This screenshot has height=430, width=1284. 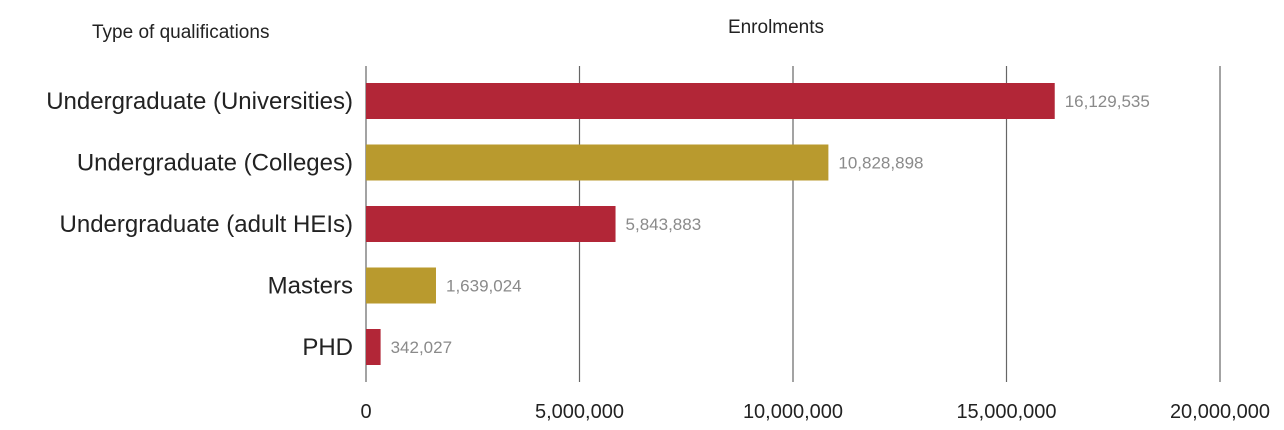 I want to click on x-tick-labels: 0 5,000,000 10,000,000 15,000,000 20,000,000, so click(x=815, y=412).